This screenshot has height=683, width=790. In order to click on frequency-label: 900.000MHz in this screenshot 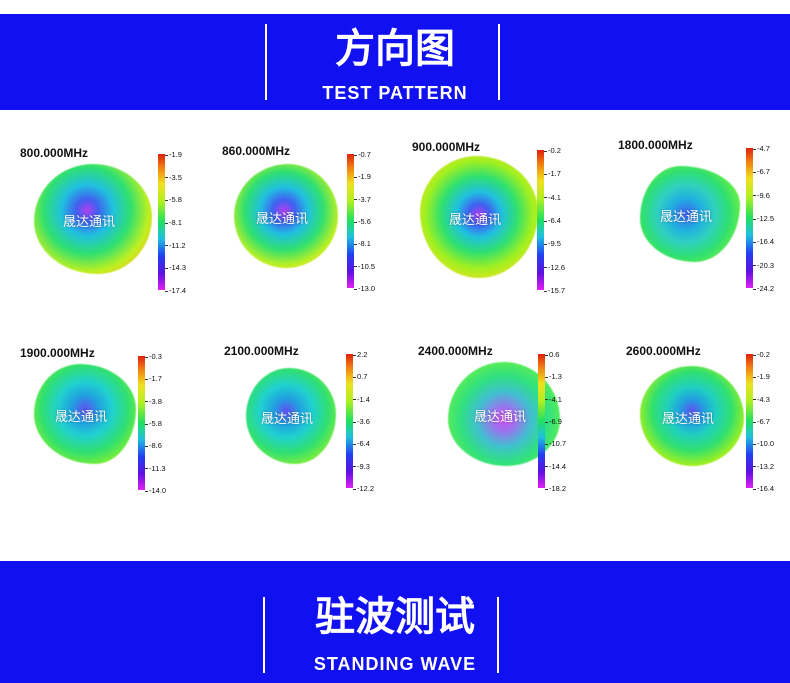, I will do `click(446, 147)`.